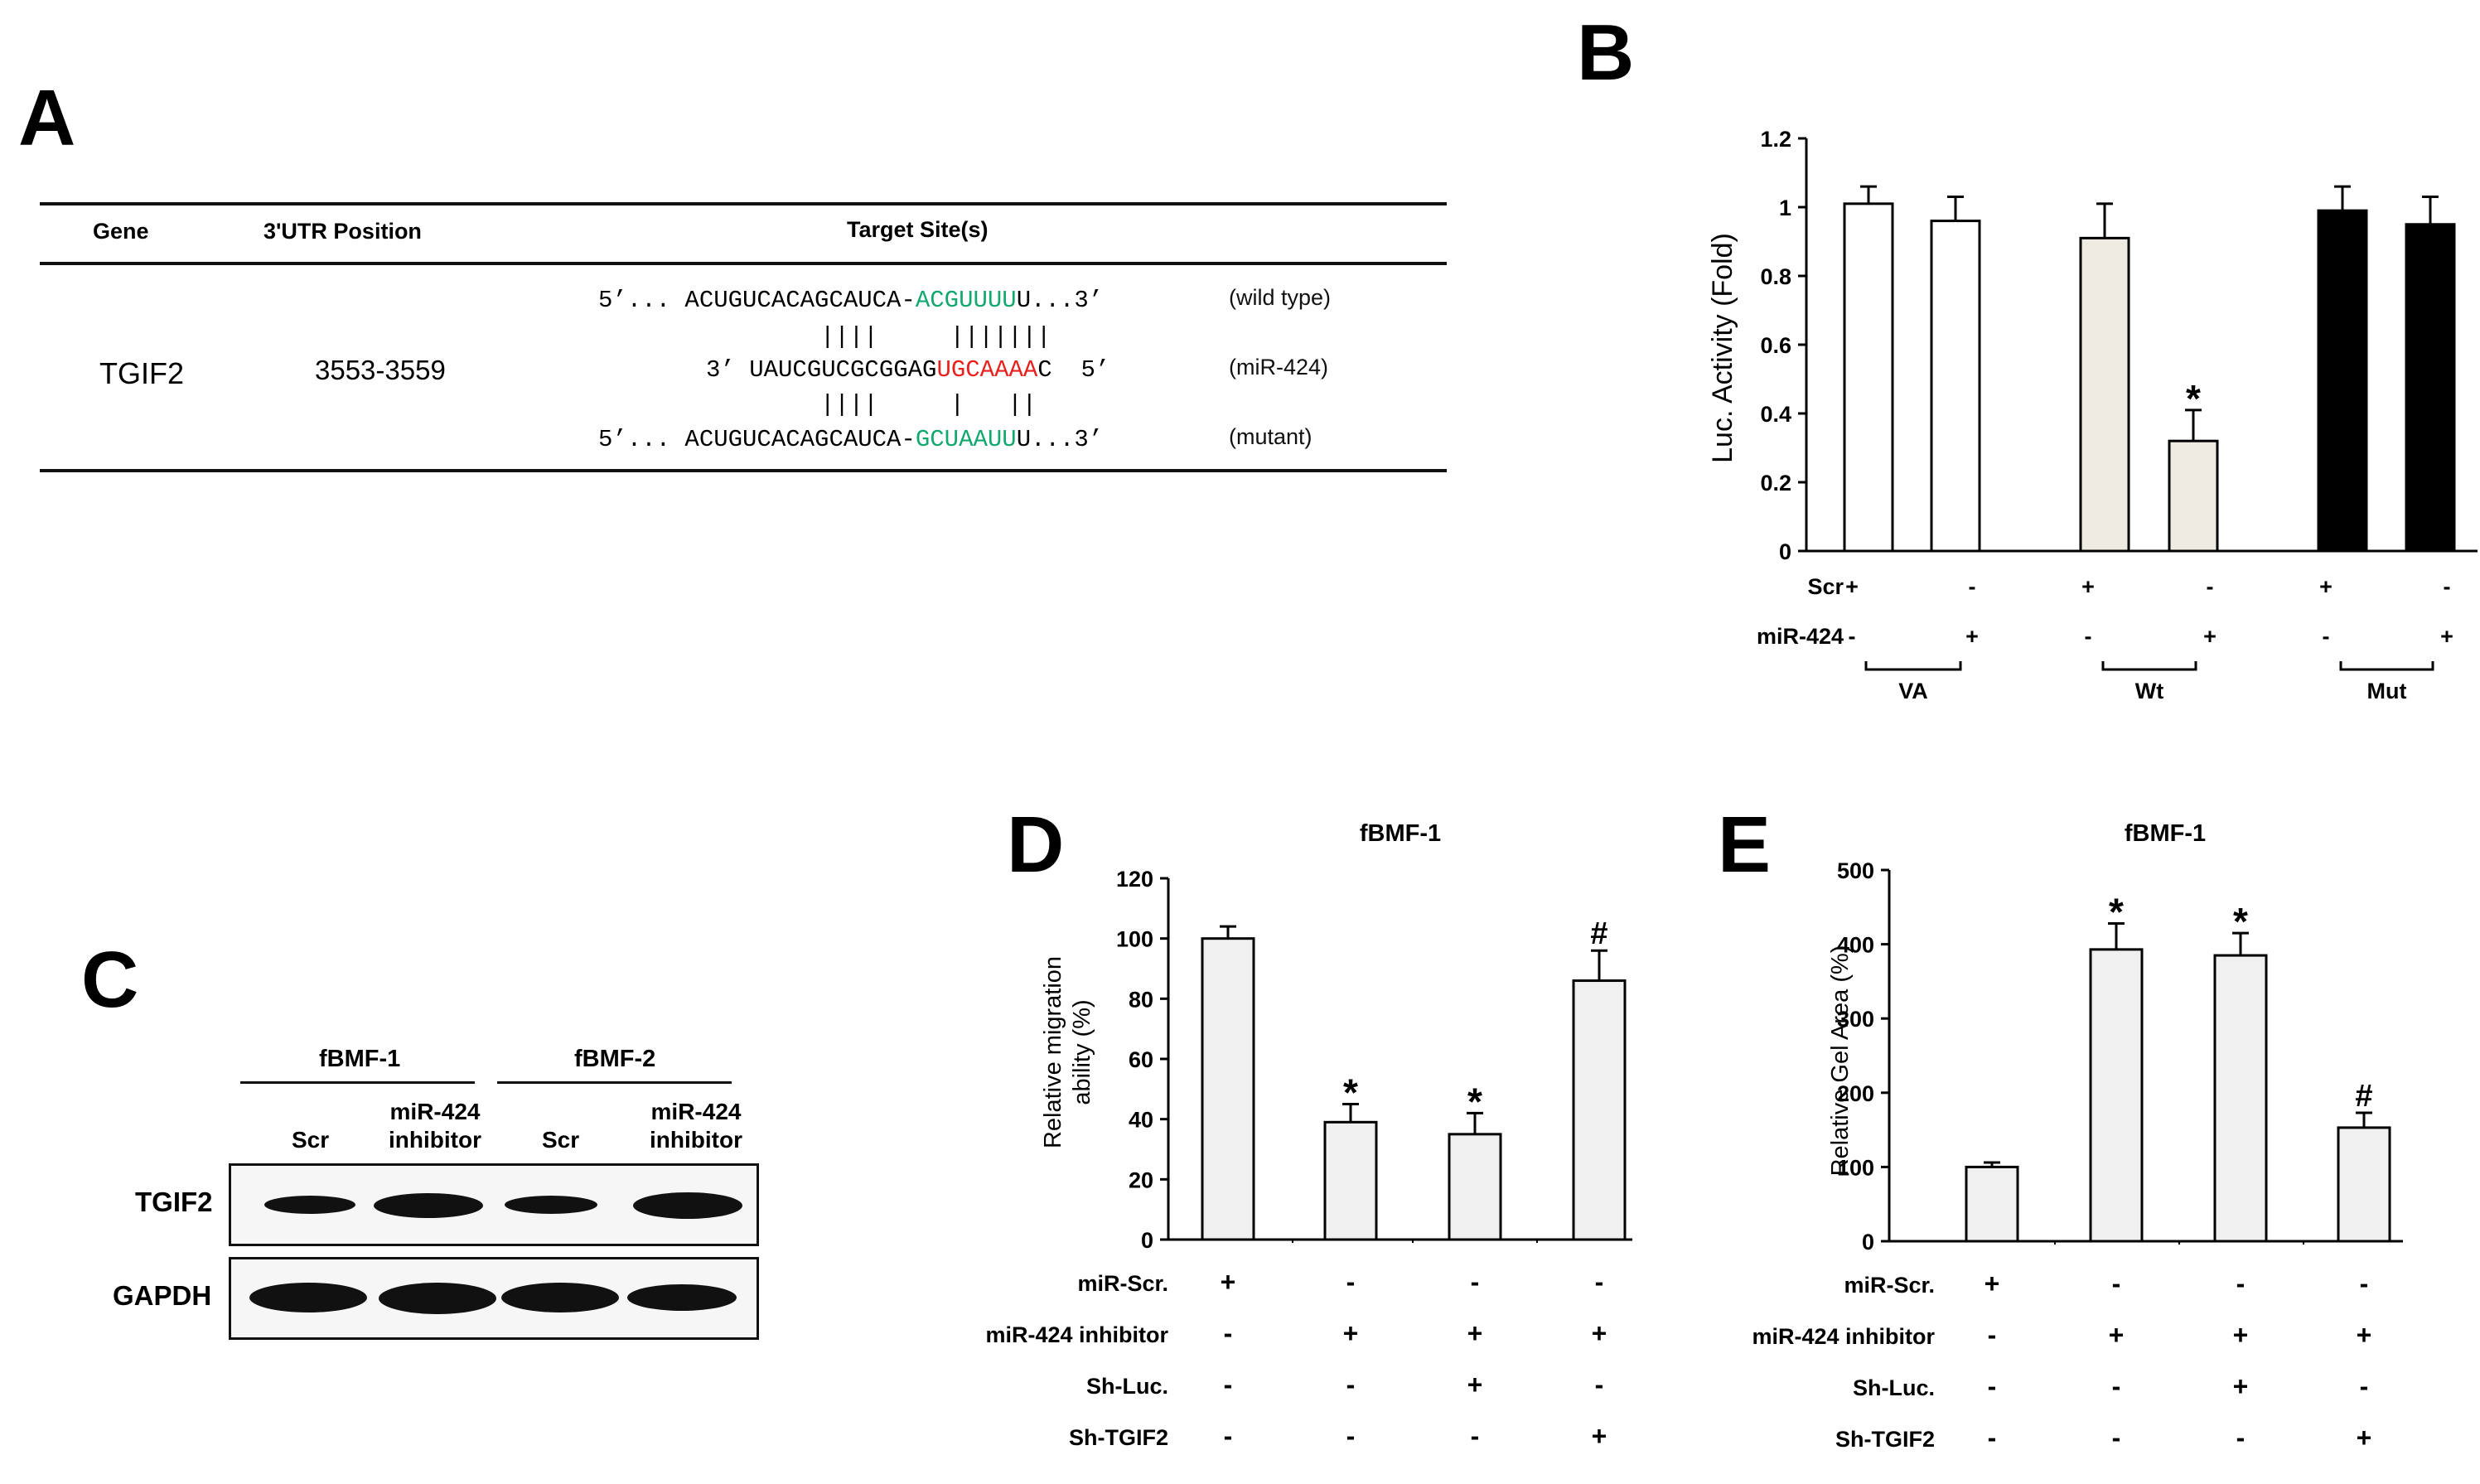  What do you see at coordinates (360, 1059) in the screenshot?
I see `group-label-fbmf1: fBMF-1` at bounding box center [360, 1059].